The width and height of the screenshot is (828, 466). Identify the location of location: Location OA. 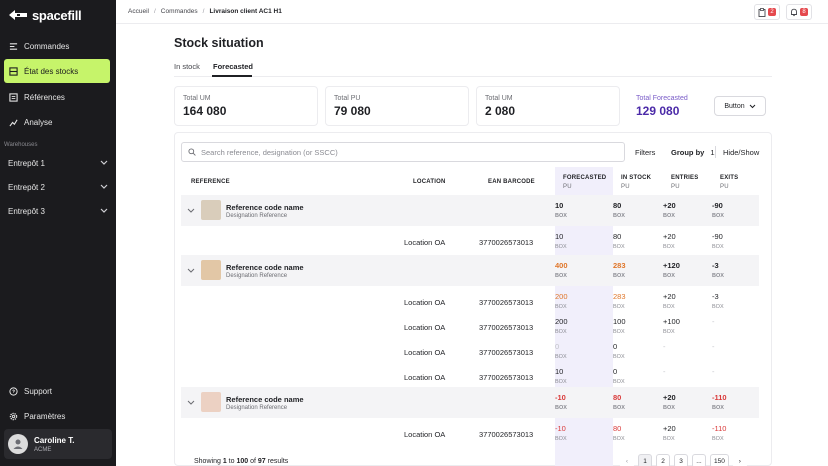
(425, 434).